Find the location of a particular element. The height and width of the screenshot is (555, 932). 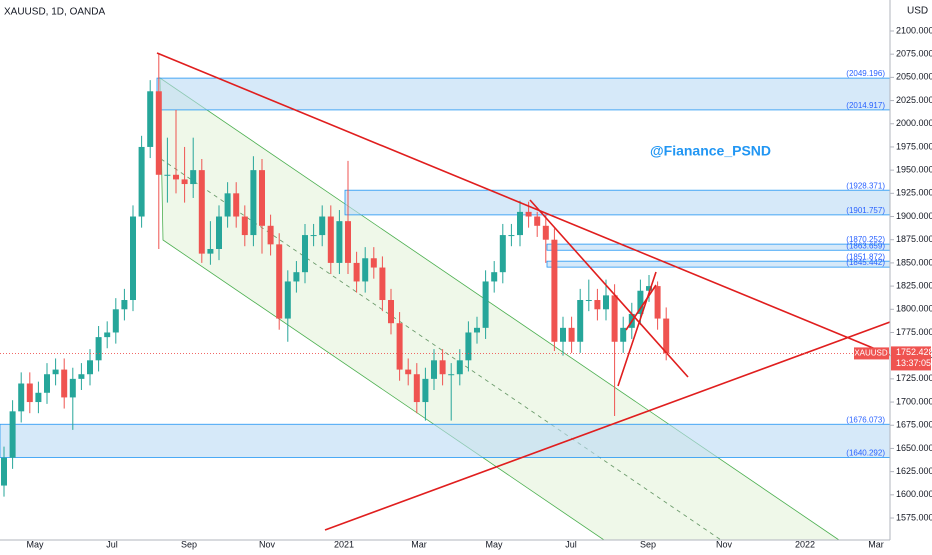

zone-label: (1640.292) is located at coordinates (865, 453).